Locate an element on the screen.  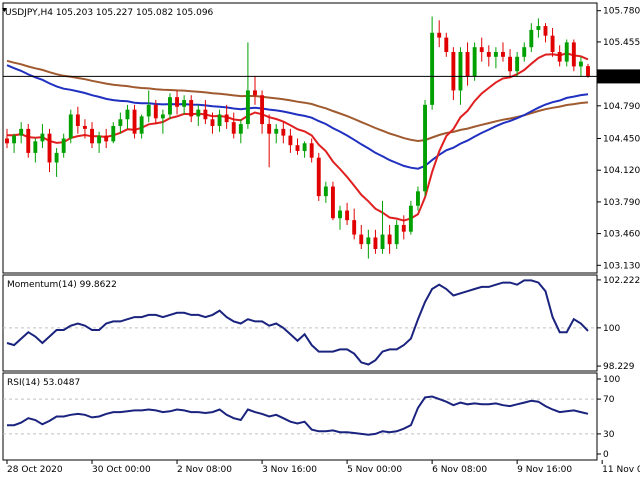
symbol-dropdown-icon is located at coordinates (4, 10).